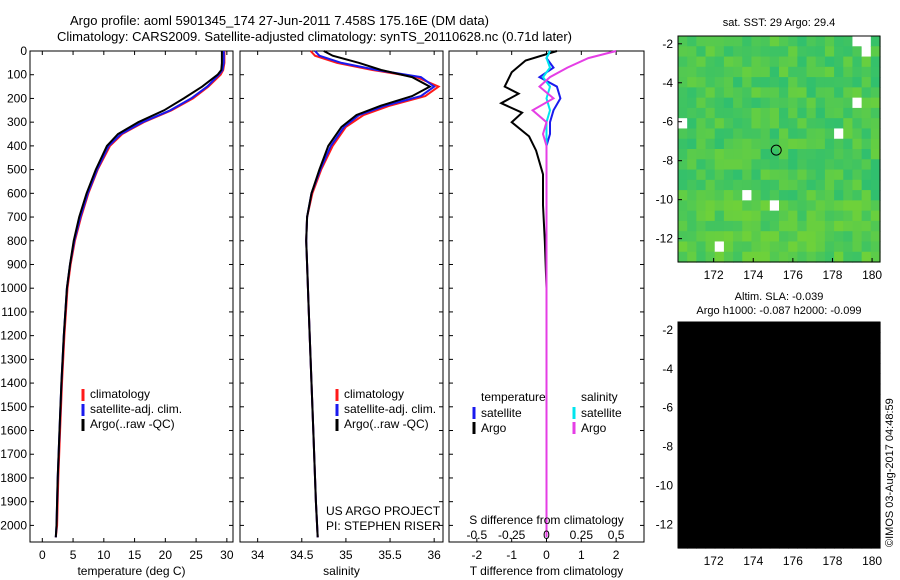  What do you see at coordinates (17, 264) in the screenshot?
I see `y-tick-label: 900` at bounding box center [17, 264].